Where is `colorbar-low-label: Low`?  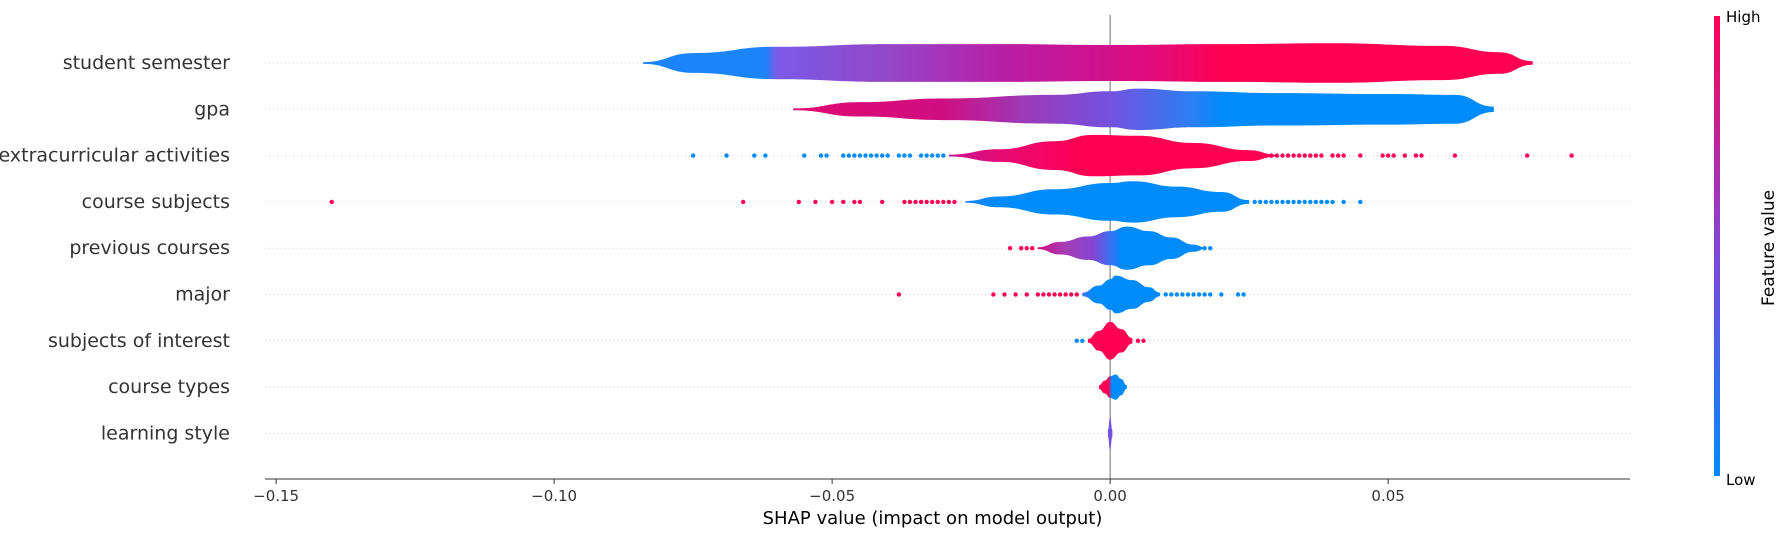 colorbar-low-label: Low is located at coordinates (1741, 480).